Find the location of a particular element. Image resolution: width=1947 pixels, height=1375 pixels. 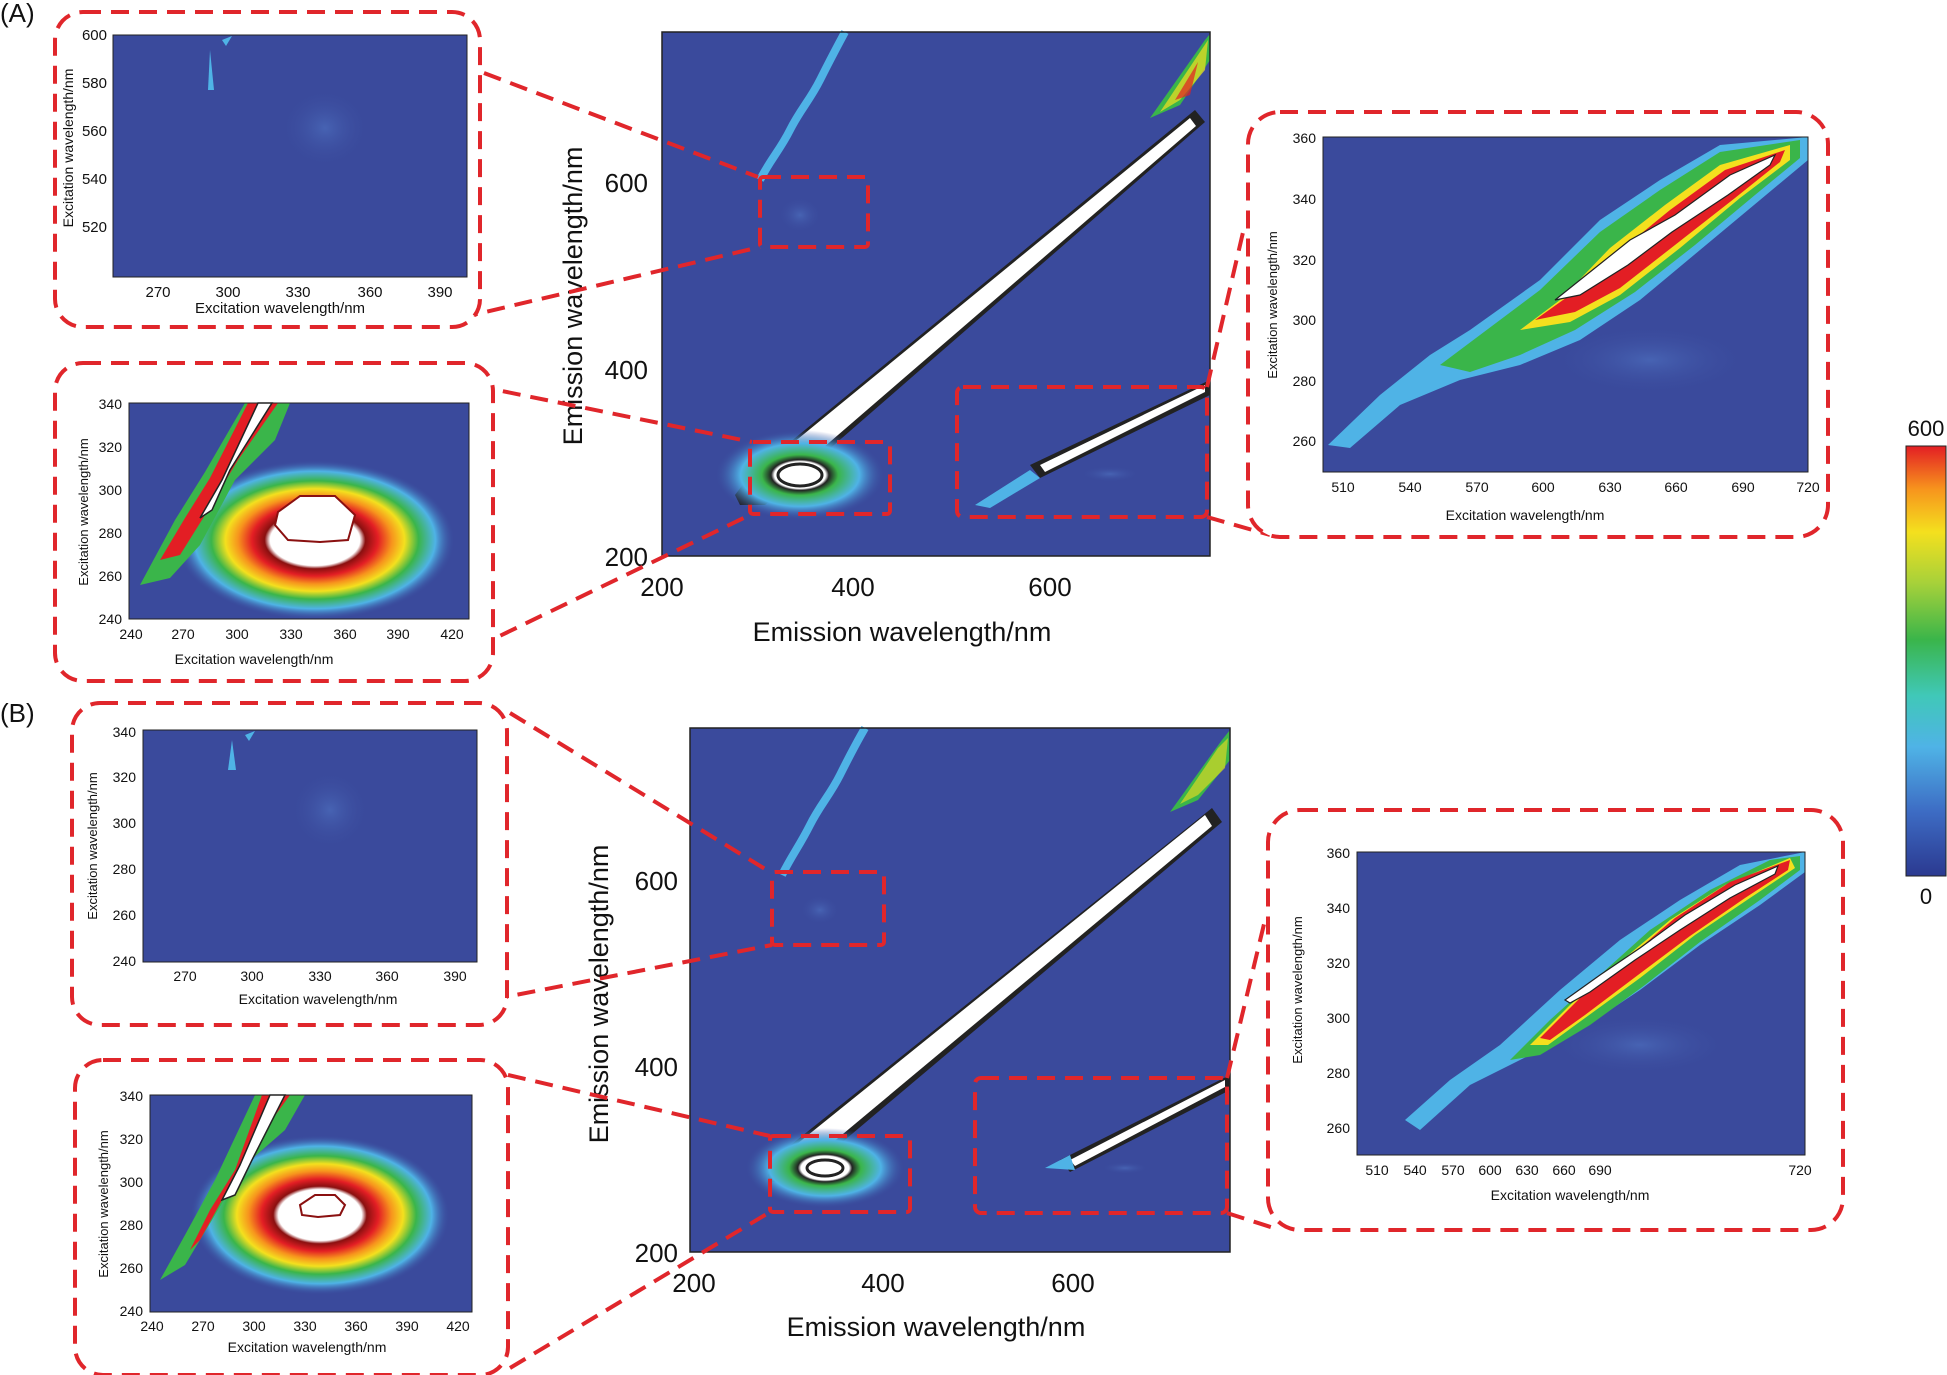

tick-label-panels-0-insets-2-xticks-0: 510 is located at coordinates (1343, 487).